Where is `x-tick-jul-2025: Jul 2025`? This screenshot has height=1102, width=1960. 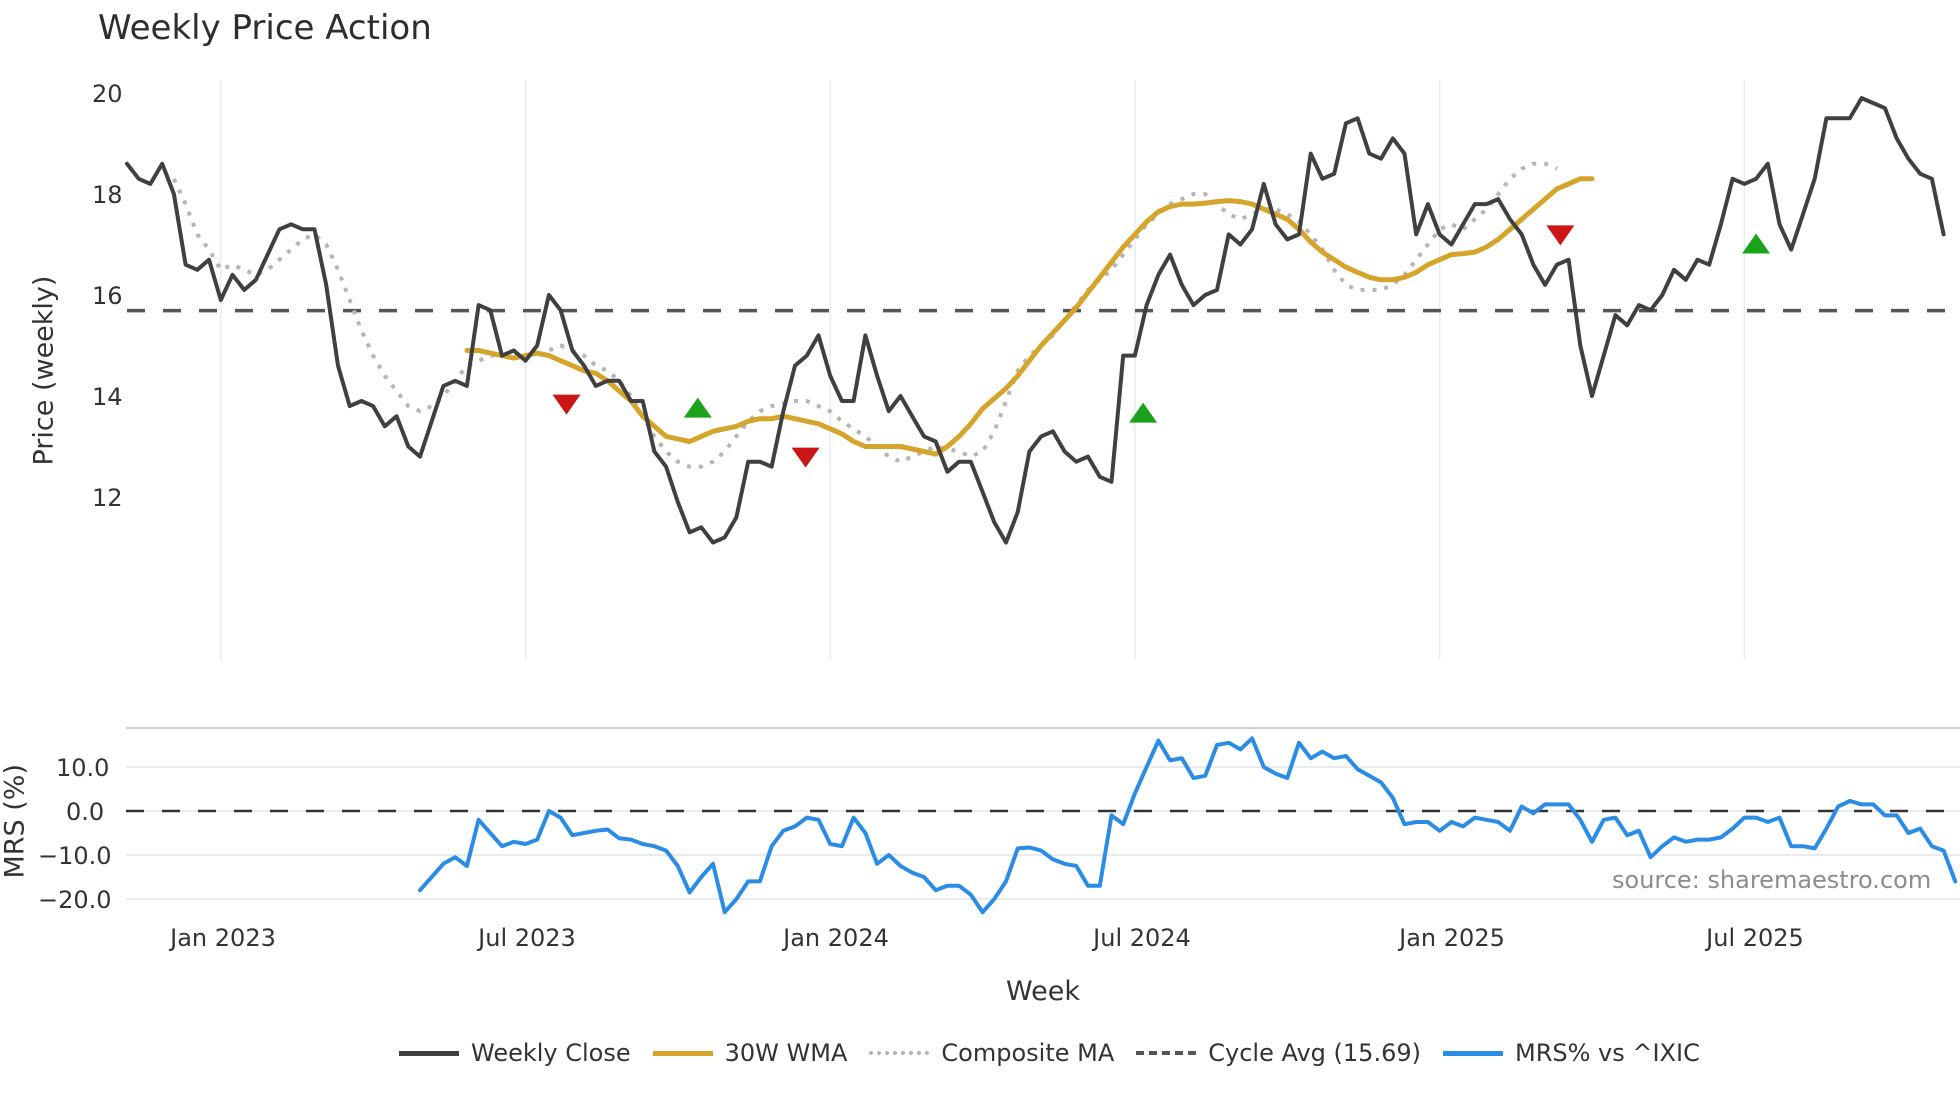 x-tick-jul-2025: Jul 2025 is located at coordinates (1755, 938).